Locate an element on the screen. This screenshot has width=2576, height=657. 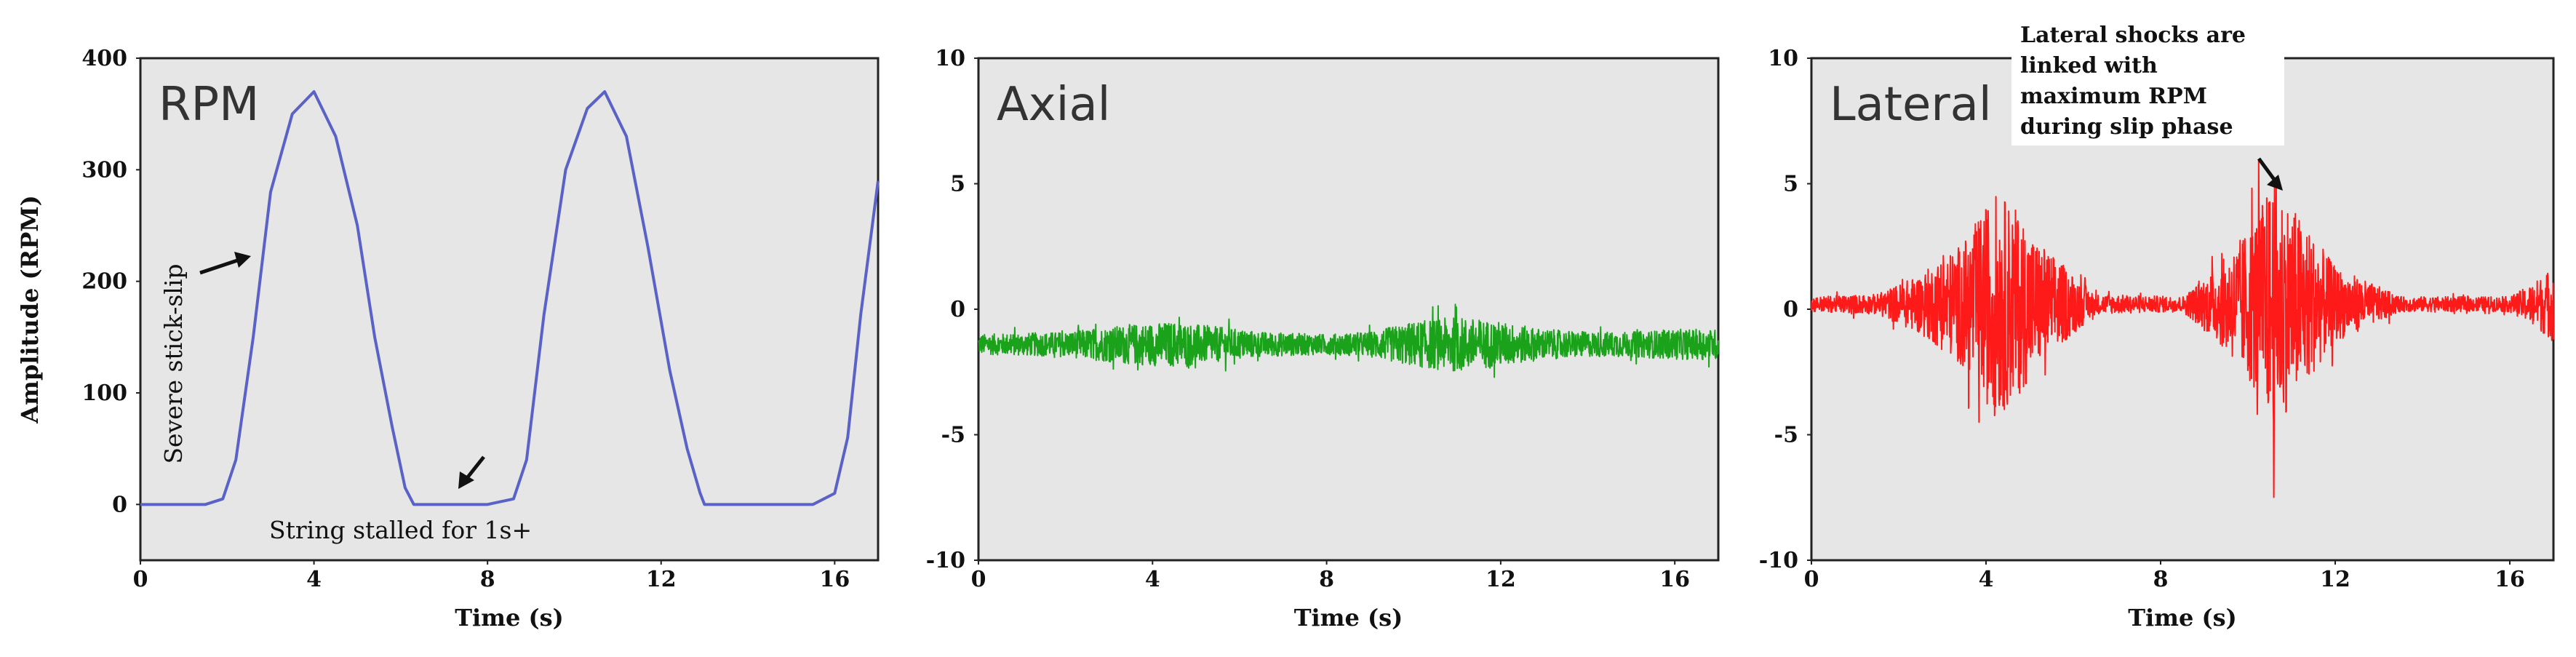
y-tick-label: 200 is located at coordinates (104, 282).